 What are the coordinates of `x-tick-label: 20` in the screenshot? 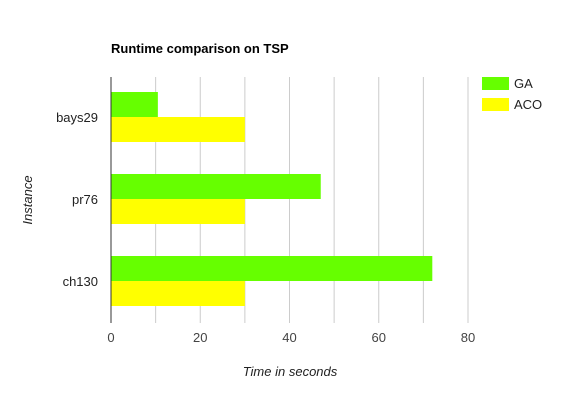 It's located at (200, 337).